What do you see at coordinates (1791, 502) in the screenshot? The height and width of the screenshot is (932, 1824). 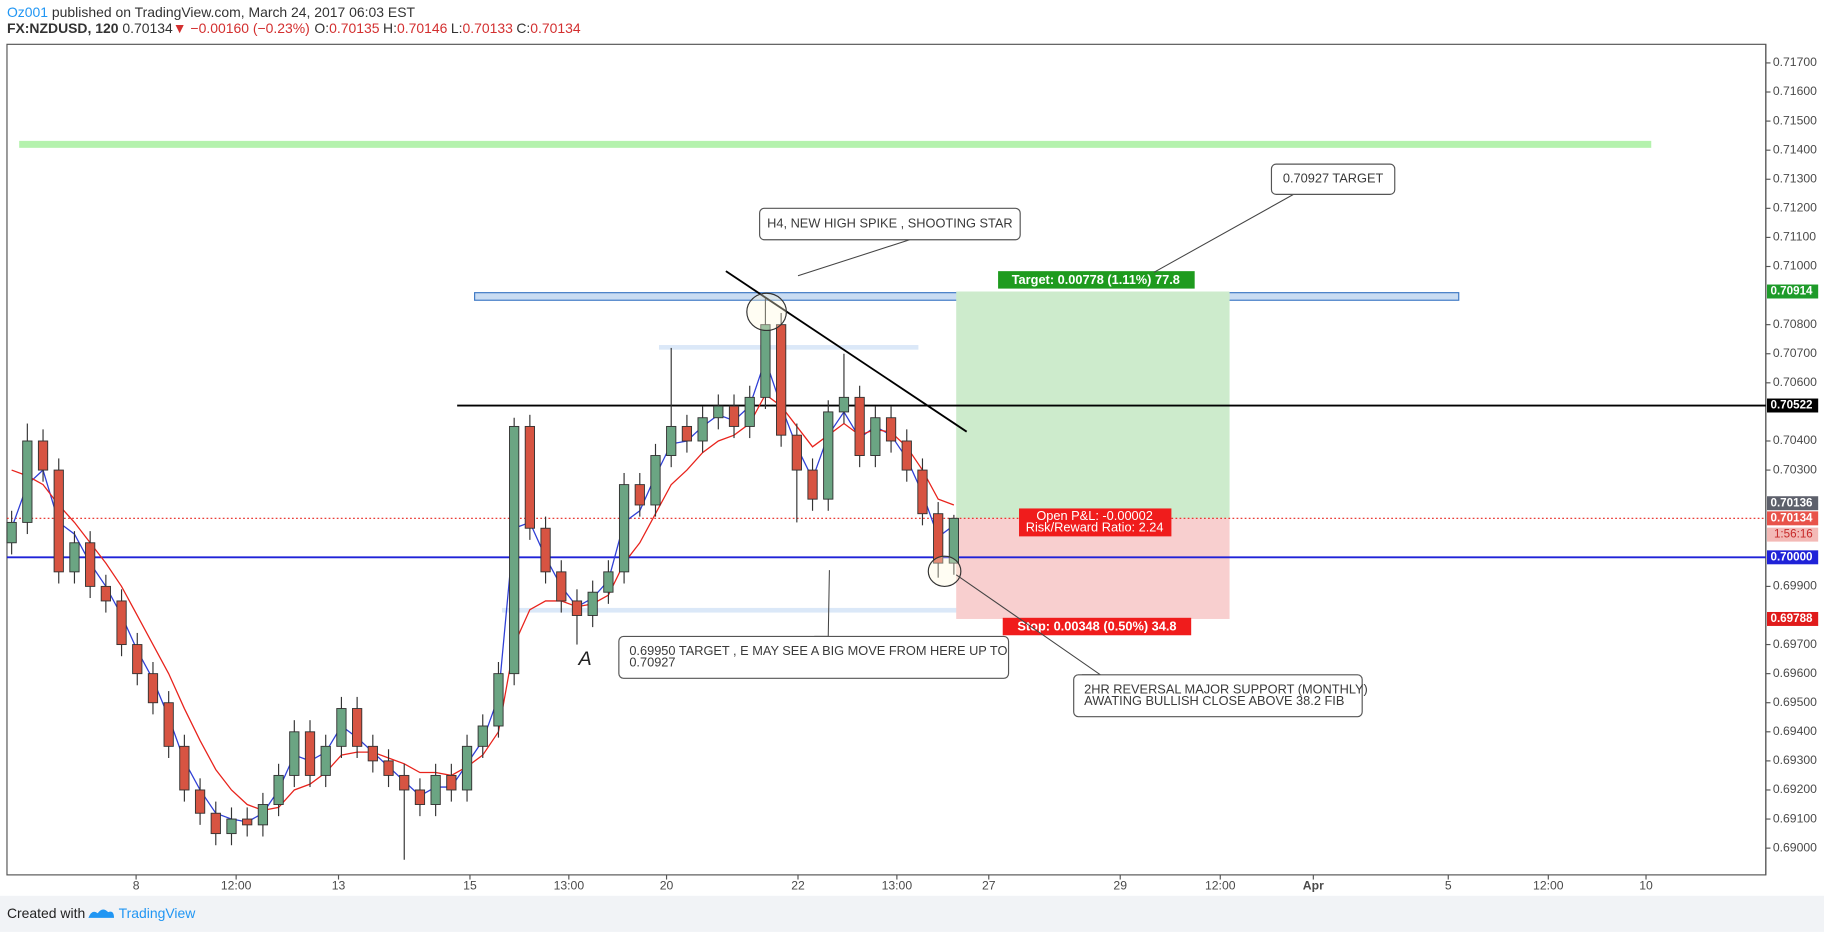 I see `price-label: 0.70136` at bounding box center [1791, 502].